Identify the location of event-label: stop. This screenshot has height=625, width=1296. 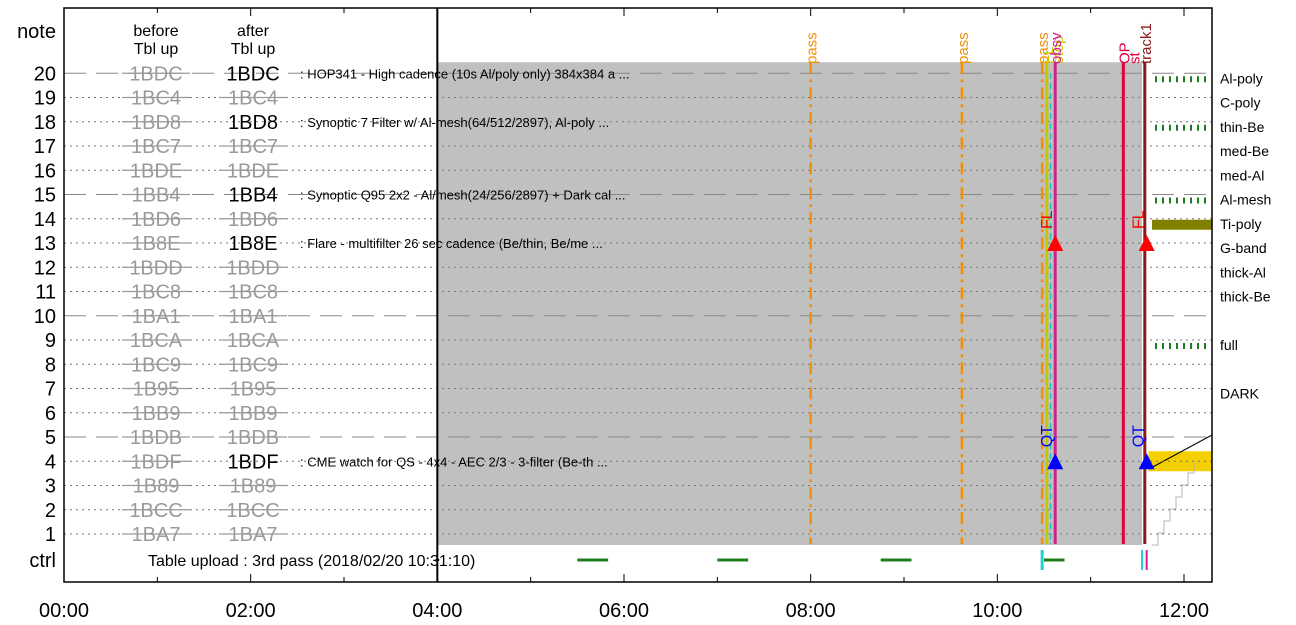
(1058, 50).